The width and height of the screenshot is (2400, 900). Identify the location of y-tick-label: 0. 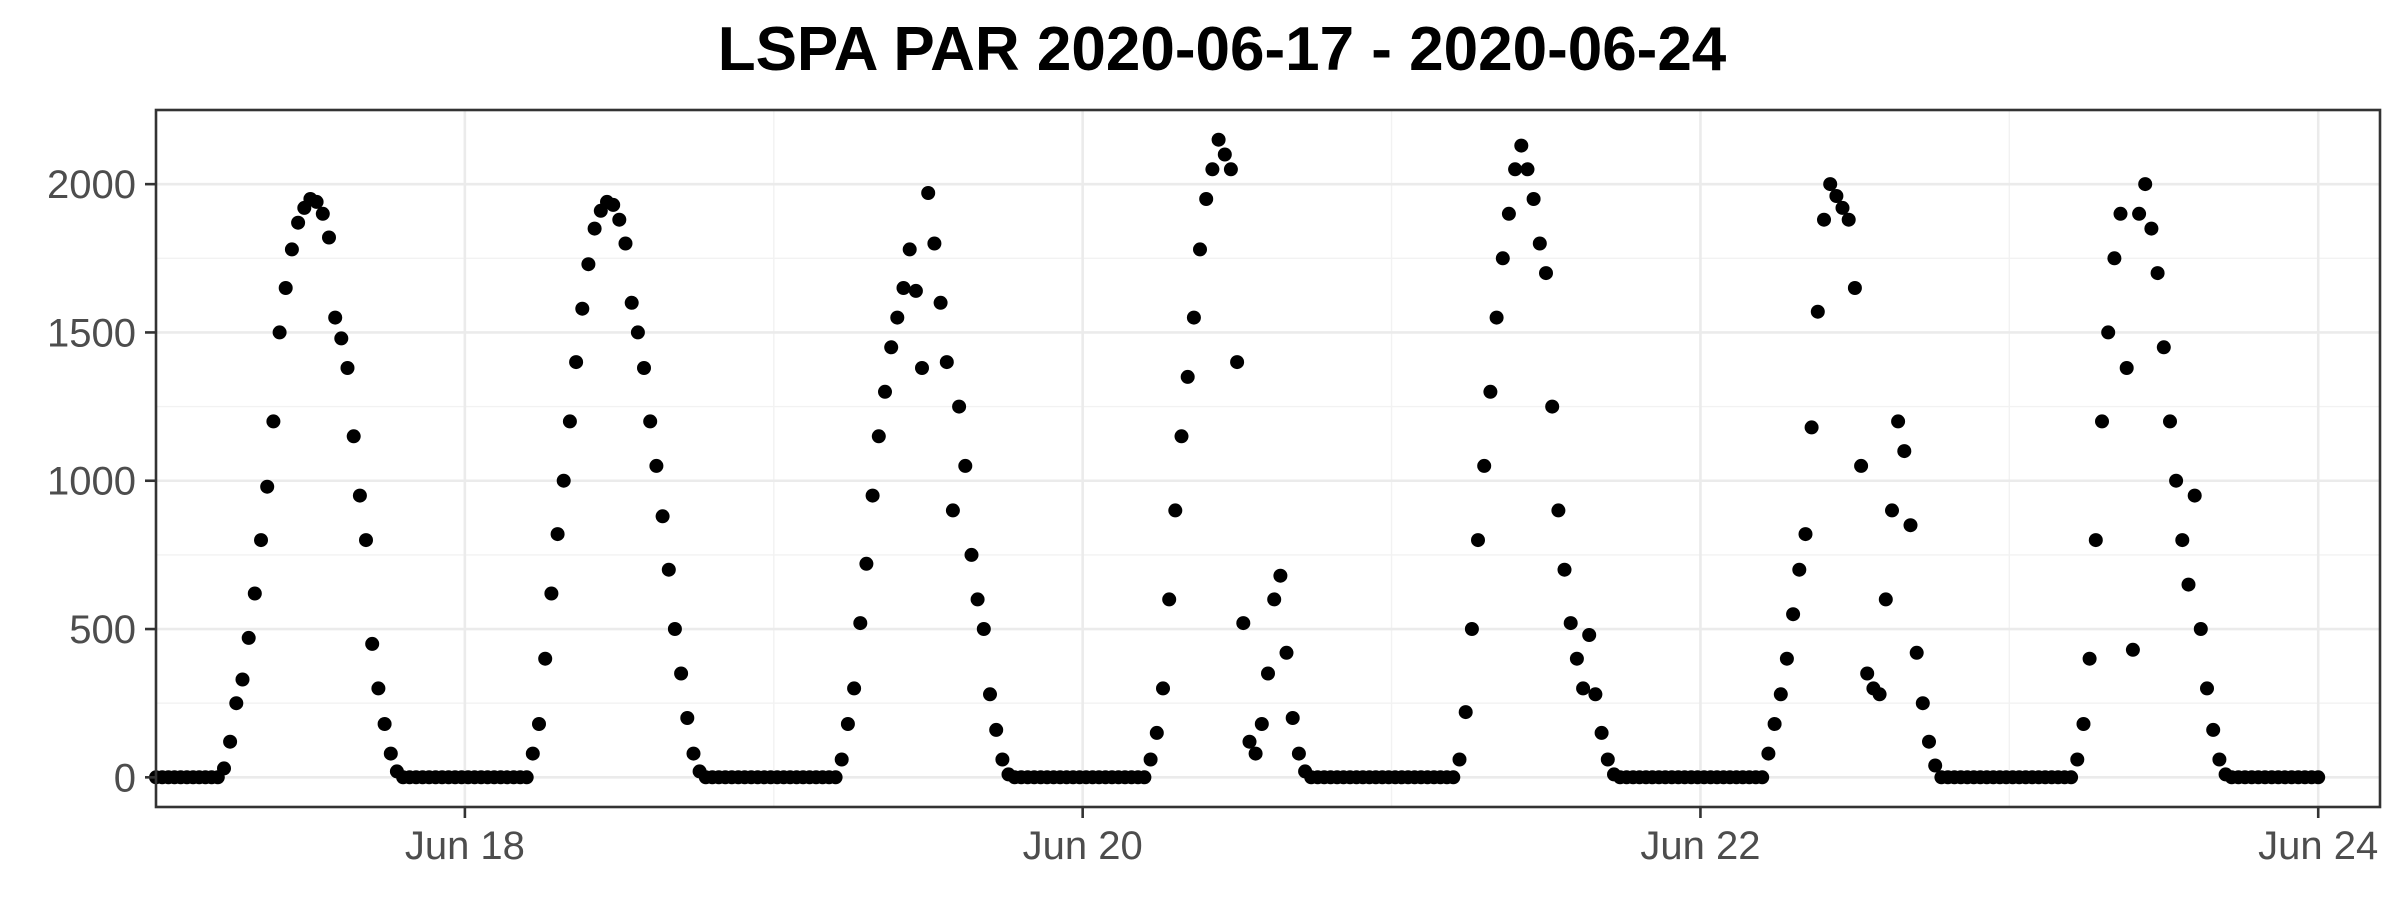
(125, 778).